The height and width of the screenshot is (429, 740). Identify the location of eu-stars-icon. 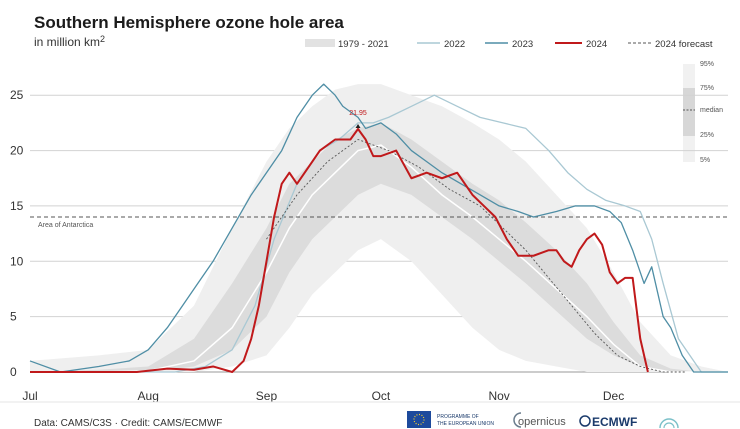
(419, 419).